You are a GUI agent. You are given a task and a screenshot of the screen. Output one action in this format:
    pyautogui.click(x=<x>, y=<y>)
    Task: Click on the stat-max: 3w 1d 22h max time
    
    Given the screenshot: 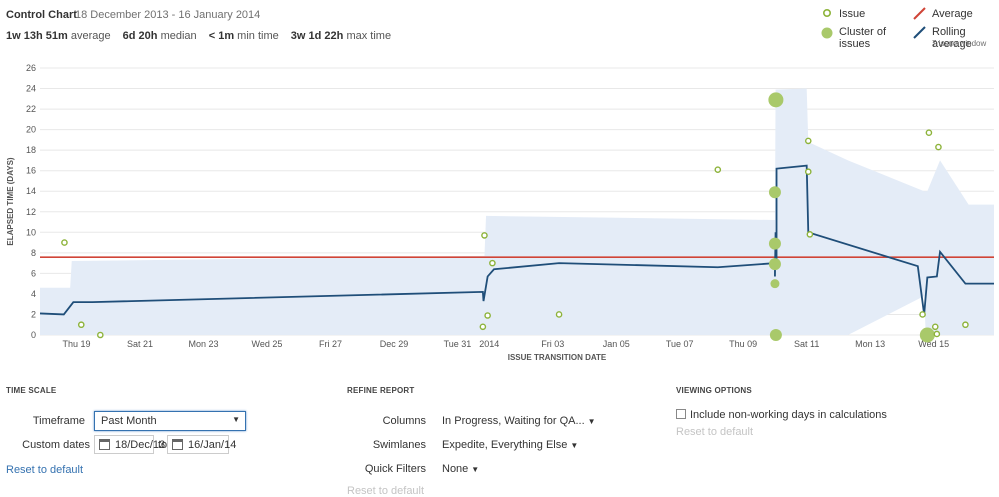 What is the action you would take?
    pyautogui.click(x=341, y=36)
    